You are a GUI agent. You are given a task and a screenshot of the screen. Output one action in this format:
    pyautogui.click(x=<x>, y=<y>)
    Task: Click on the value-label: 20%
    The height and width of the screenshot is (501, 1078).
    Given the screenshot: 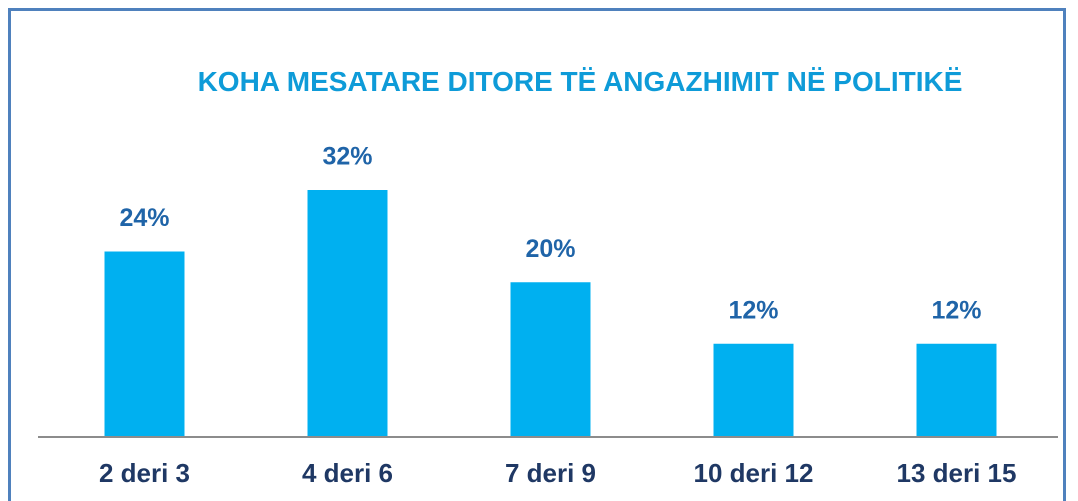 What is the action you would take?
    pyautogui.click(x=550, y=249)
    